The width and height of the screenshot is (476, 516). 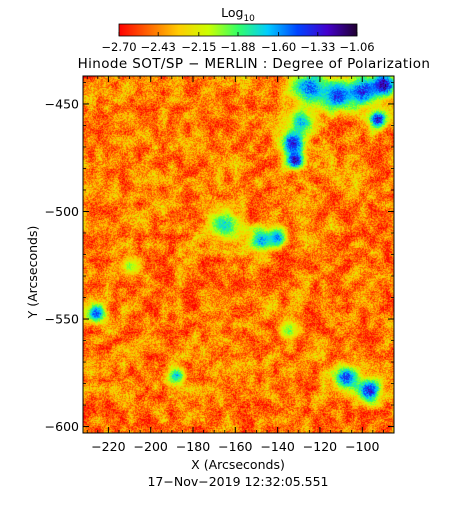 What do you see at coordinates (158, 47) in the screenshot?
I see `colorbar-tick-label: −2.43` at bounding box center [158, 47].